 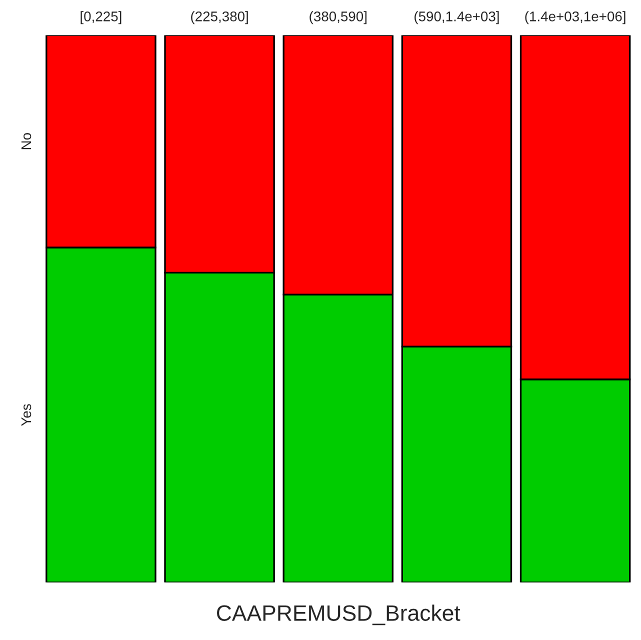 I want to click on x-tick-label: (225,380], so click(x=219, y=17).